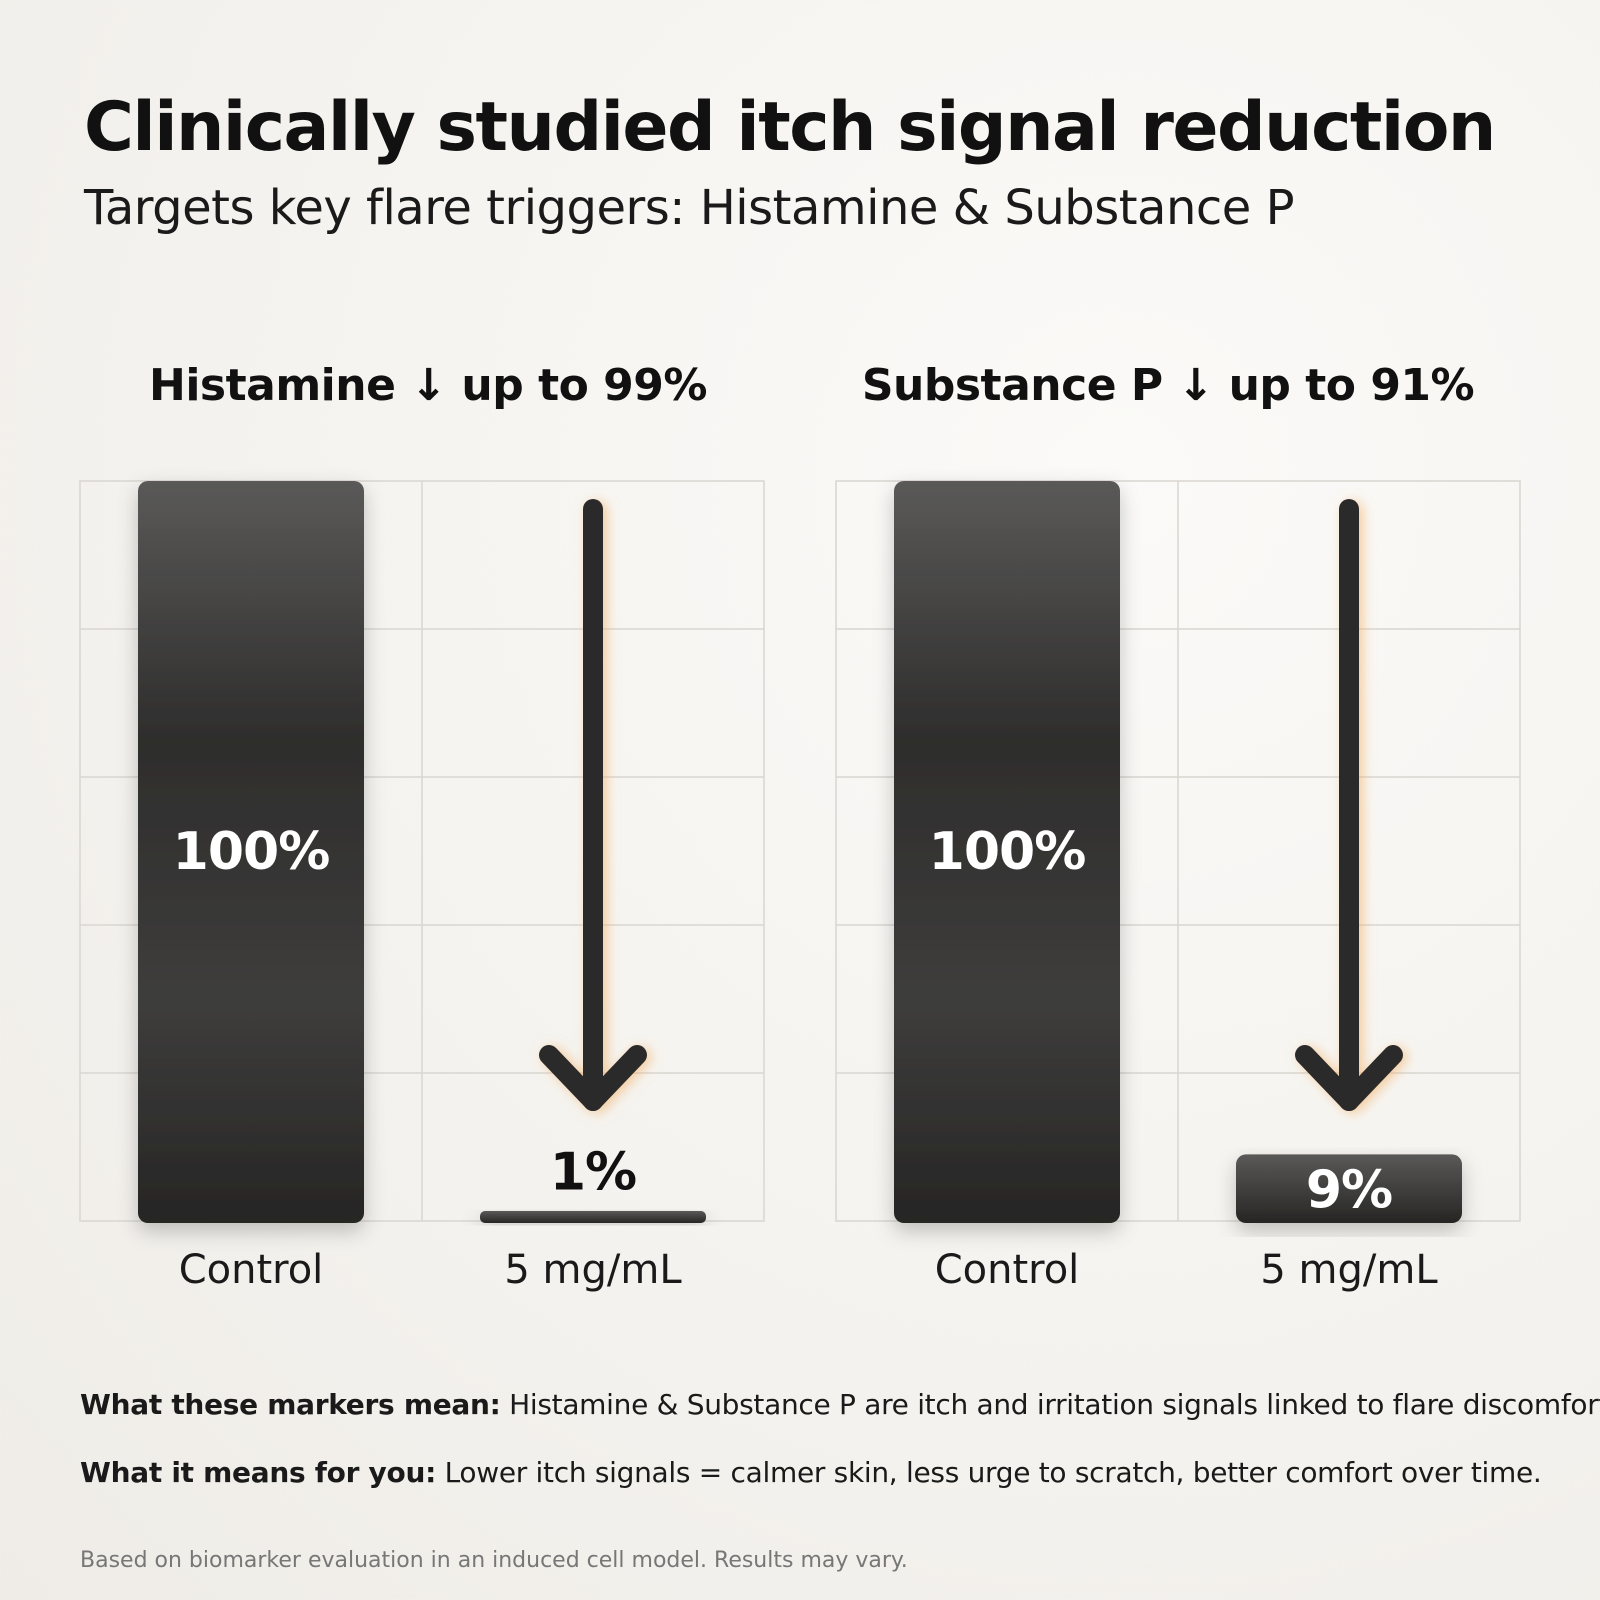 This screenshot has width=1600, height=1600. Describe the element at coordinates (1168, 385) in the screenshot. I see `substance-p-chart-title: Substance P ↓ up to 91%` at that location.